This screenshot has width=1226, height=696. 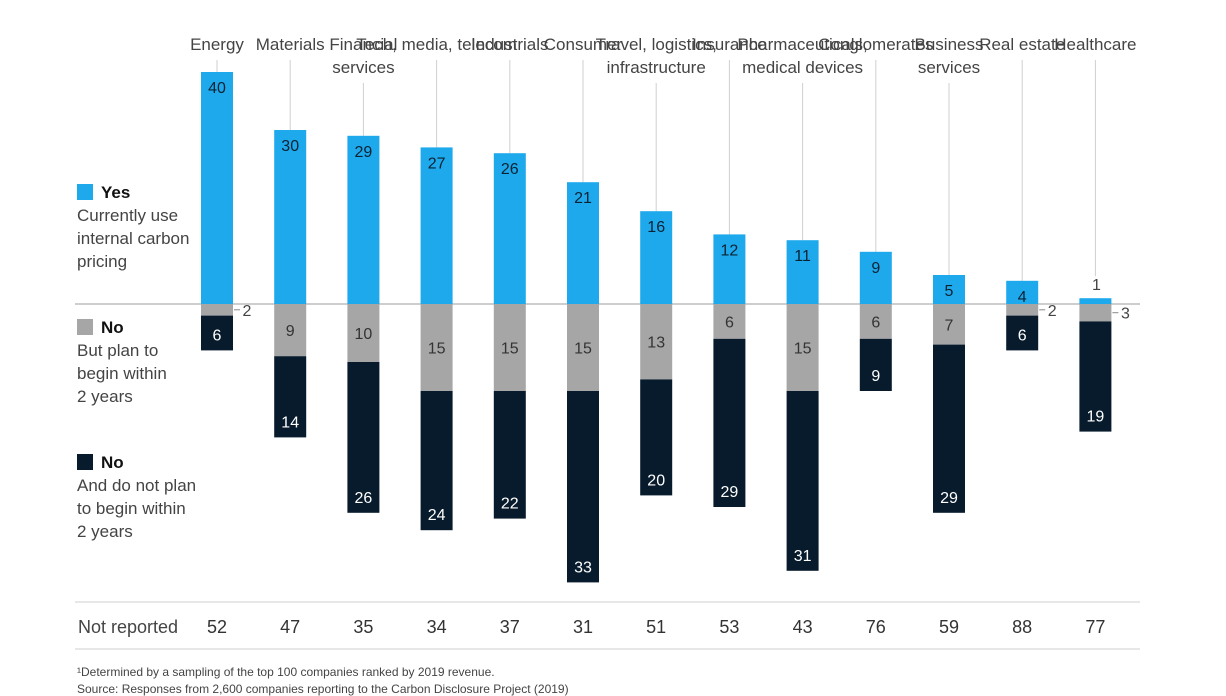 I want to click on category-label: Real estate, so click(x=1022, y=44).